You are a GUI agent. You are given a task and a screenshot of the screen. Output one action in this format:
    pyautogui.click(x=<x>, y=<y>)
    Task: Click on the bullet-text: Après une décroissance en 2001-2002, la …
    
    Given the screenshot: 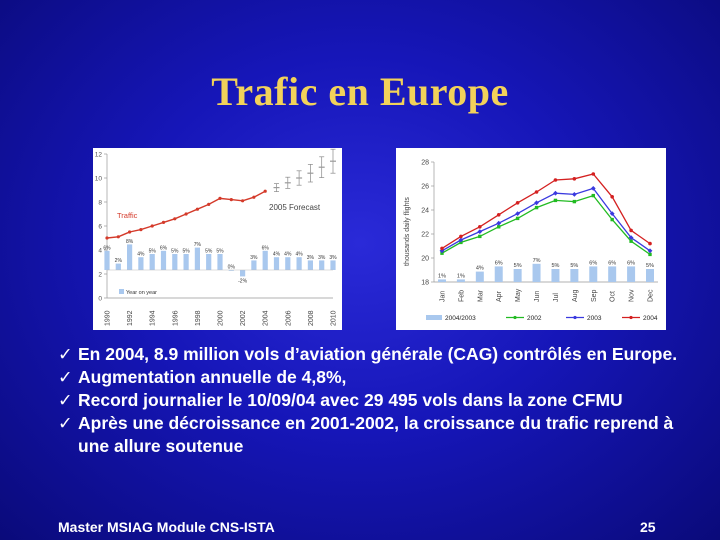 What is the action you would take?
    pyautogui.click(x=376, y=434)
    